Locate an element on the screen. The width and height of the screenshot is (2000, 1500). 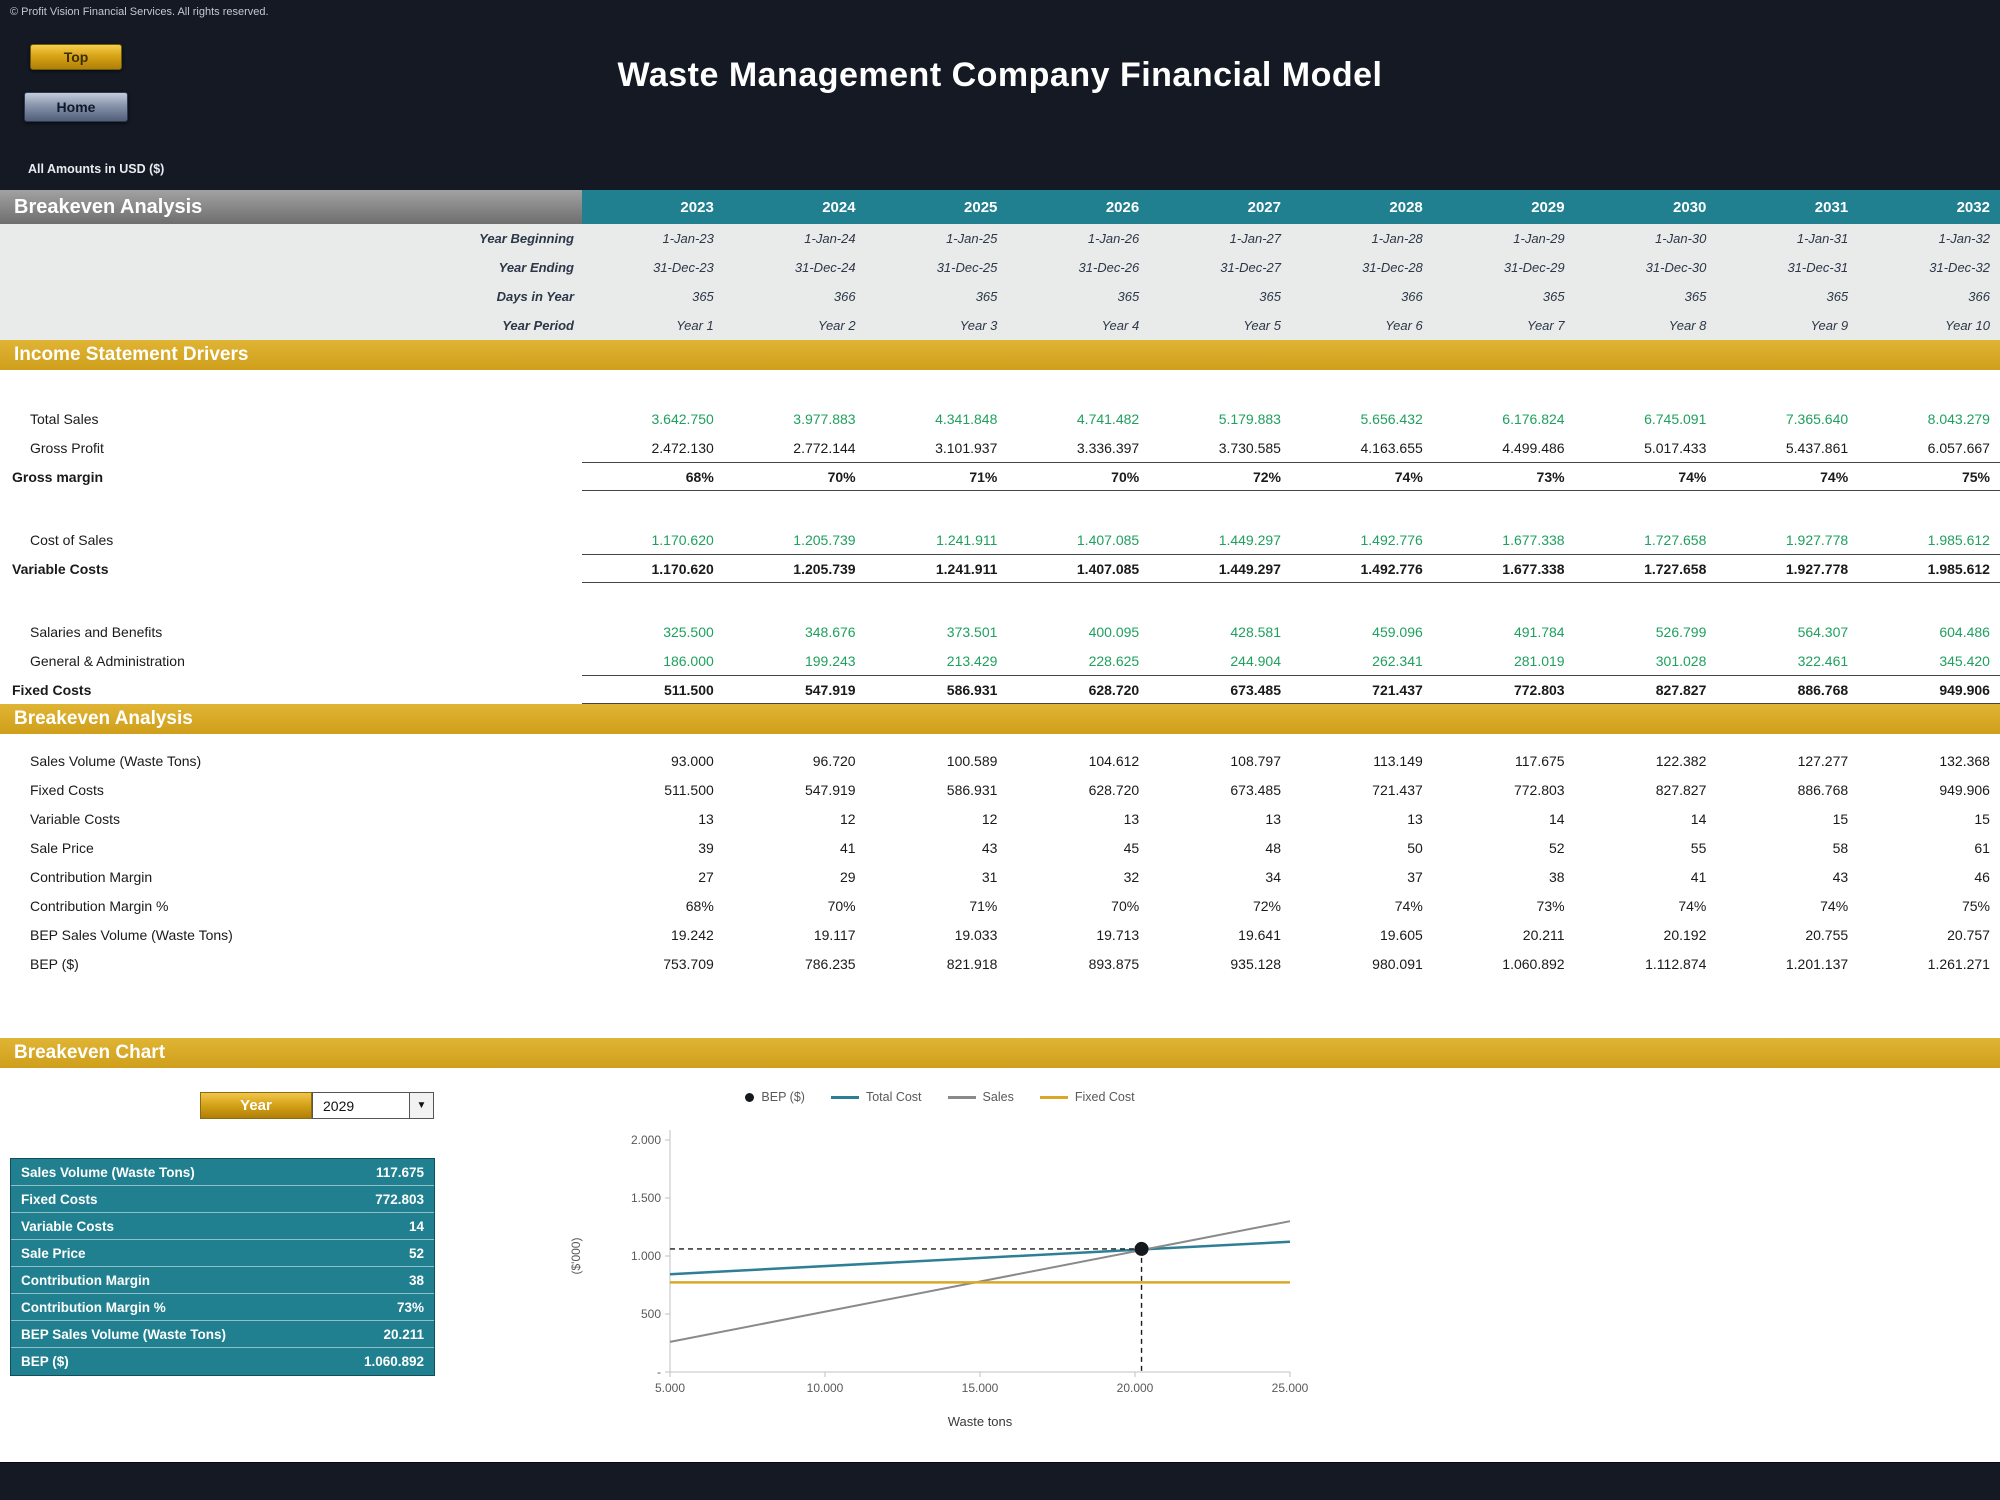
cell-general-administration-2024: 199.243 is located at coordinates (830, 660).